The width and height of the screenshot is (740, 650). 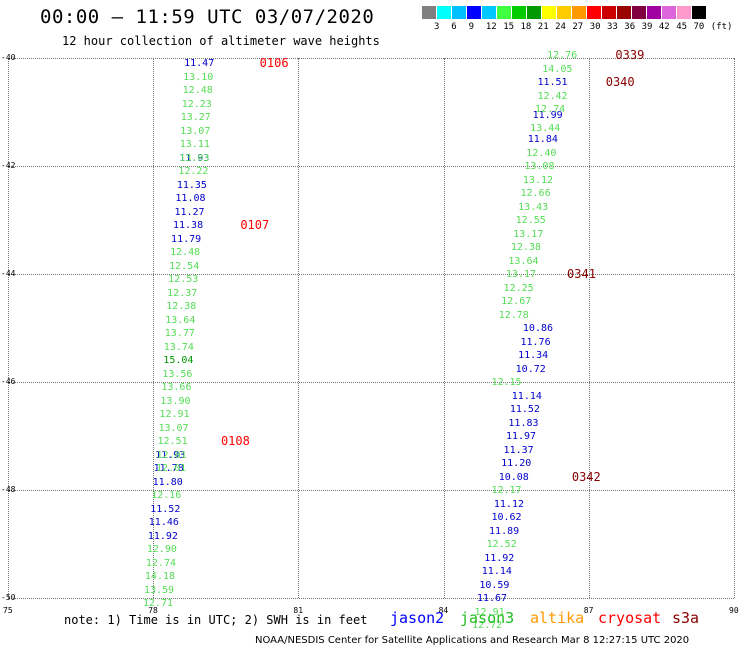 I want to click on wave-height-value: 13.66, so click(x=176, y=388).